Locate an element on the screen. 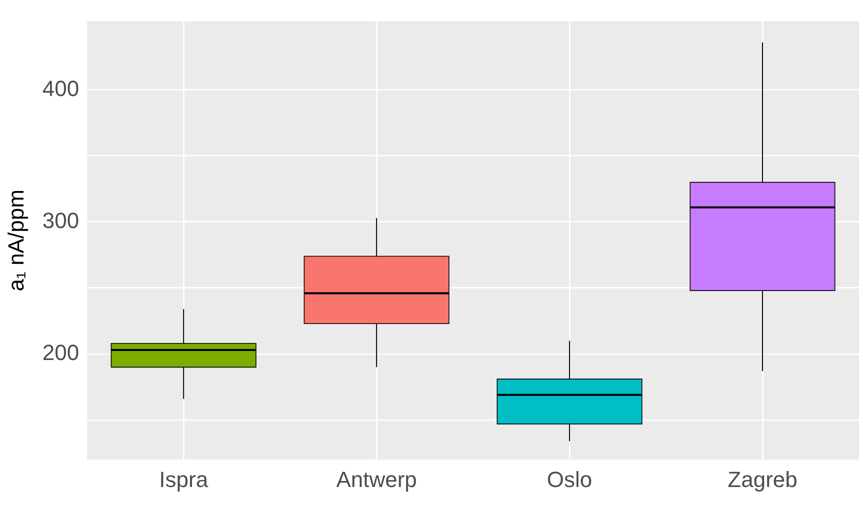  y-tick-label: 400 is located at coordinates (61, 88).